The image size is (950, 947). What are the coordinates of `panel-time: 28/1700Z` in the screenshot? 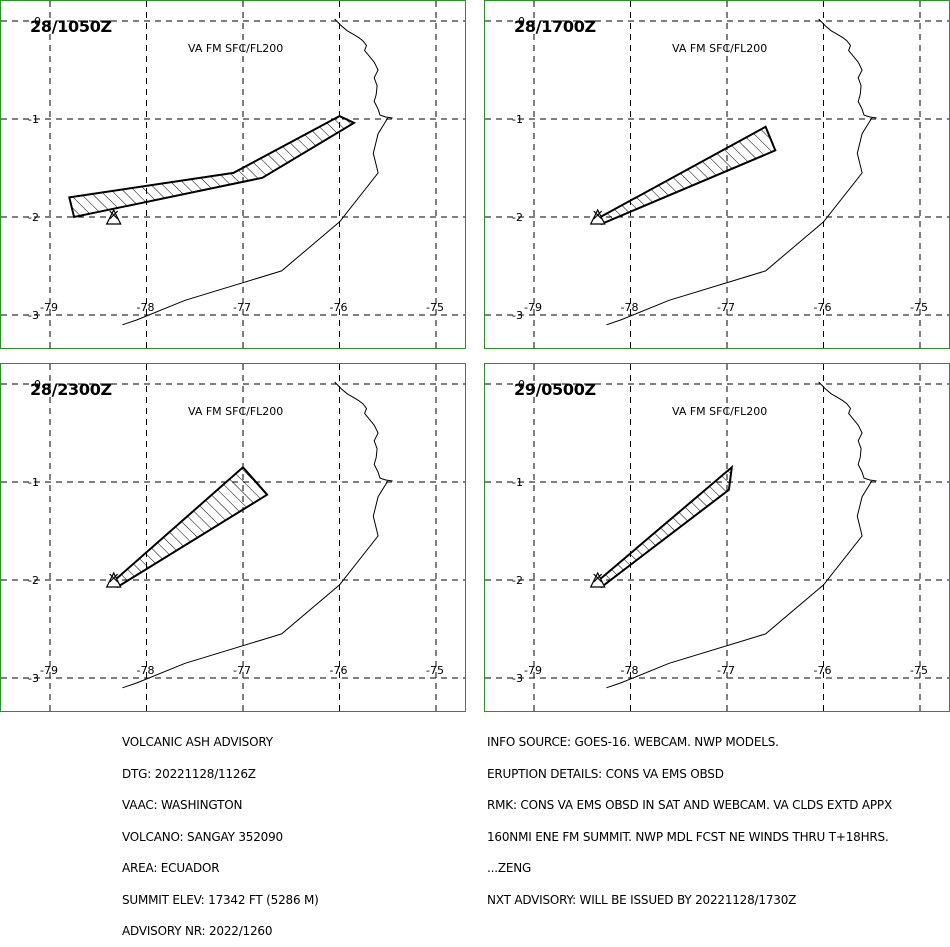 It's located at (555, 26).